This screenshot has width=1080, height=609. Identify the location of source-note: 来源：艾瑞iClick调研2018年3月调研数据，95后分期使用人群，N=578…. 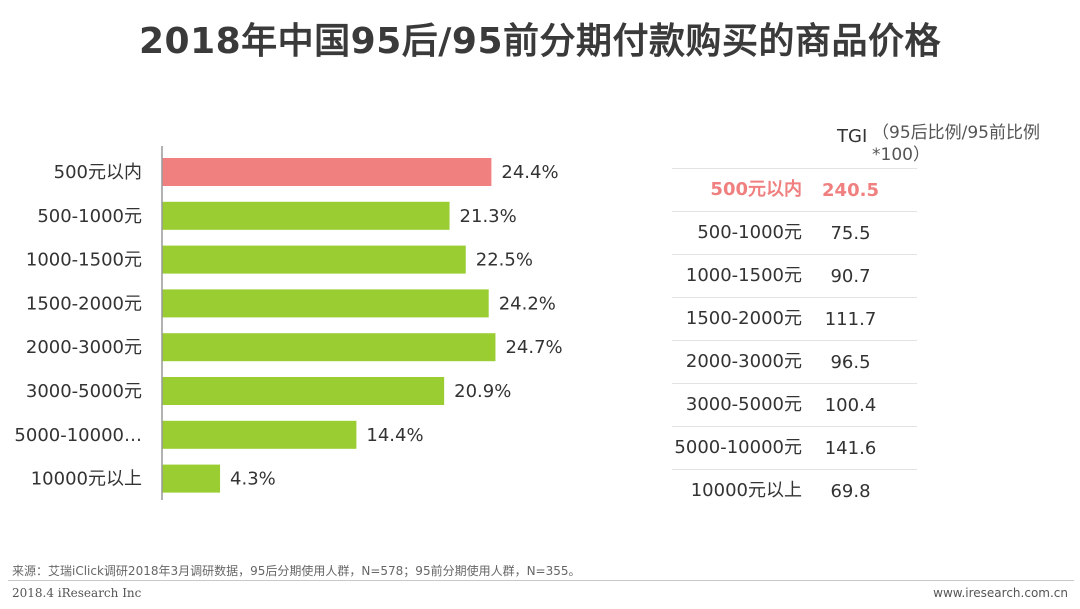
(296, 571).